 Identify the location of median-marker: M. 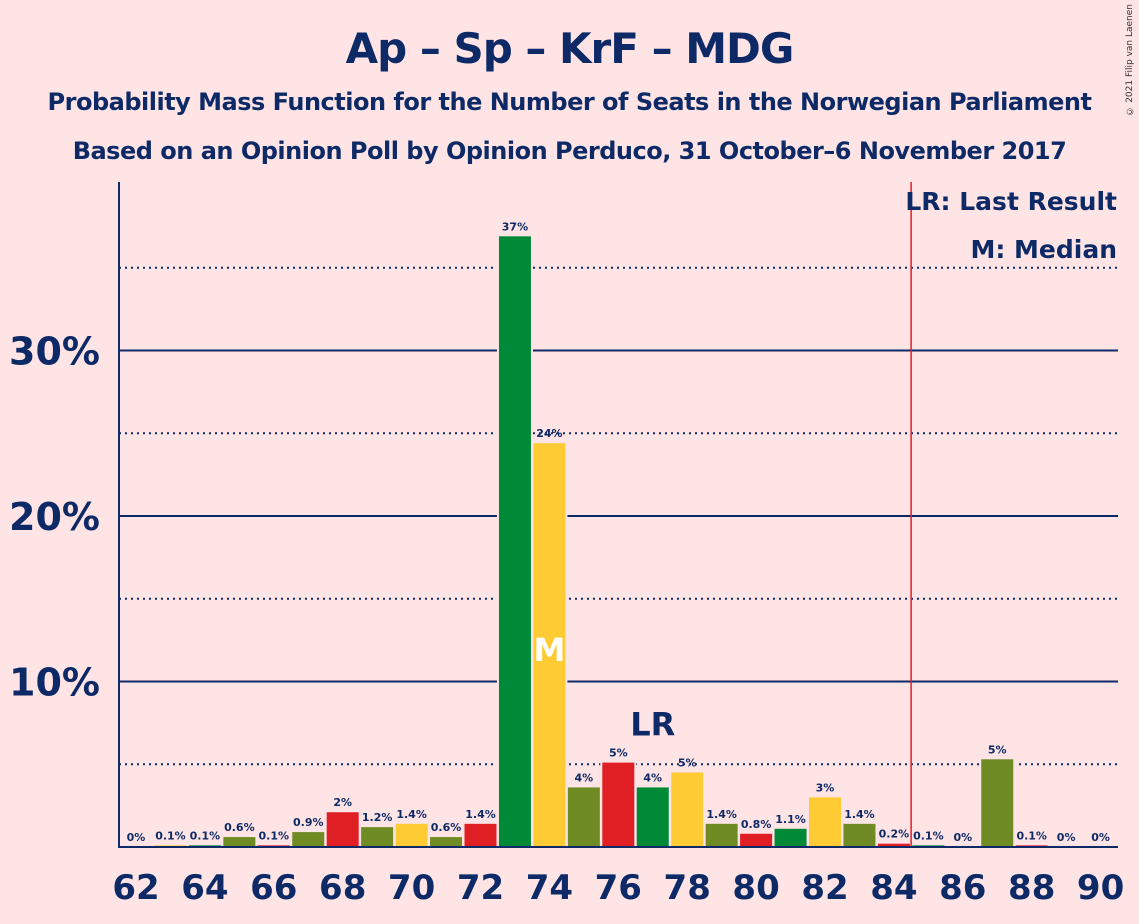
(549, 650).